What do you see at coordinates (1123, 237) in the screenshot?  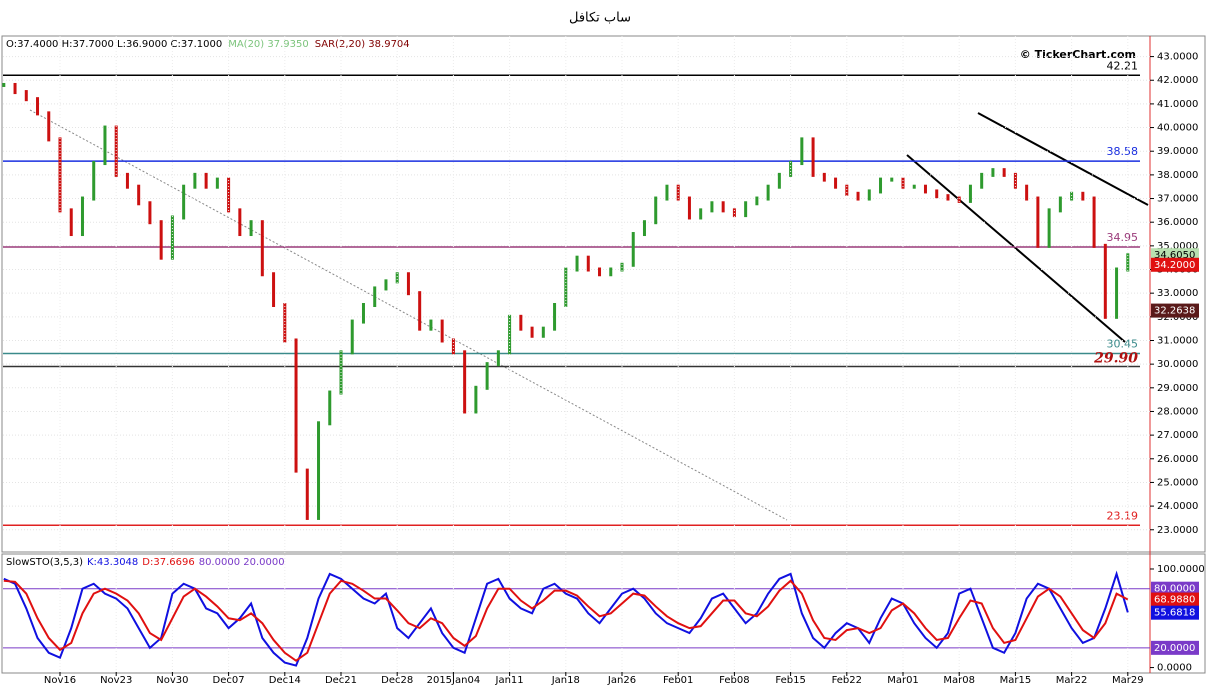 I see `level-label: 34.95` at bounding box center [1123, 237].